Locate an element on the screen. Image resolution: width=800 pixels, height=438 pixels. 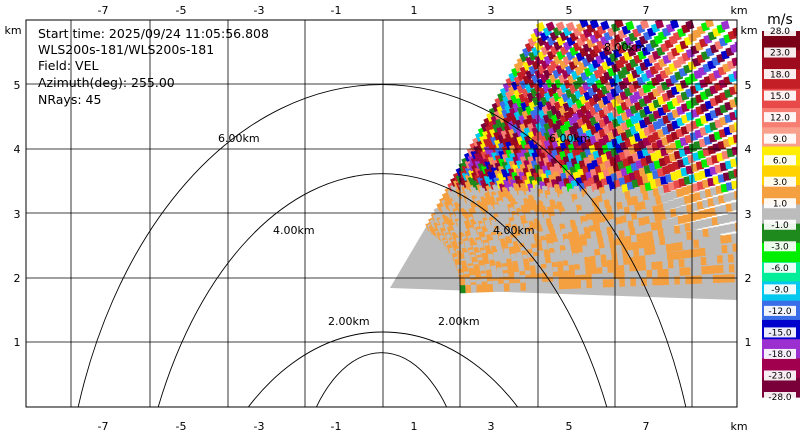
colorbar-label: -3.0 is located at coordinates (780, 247).